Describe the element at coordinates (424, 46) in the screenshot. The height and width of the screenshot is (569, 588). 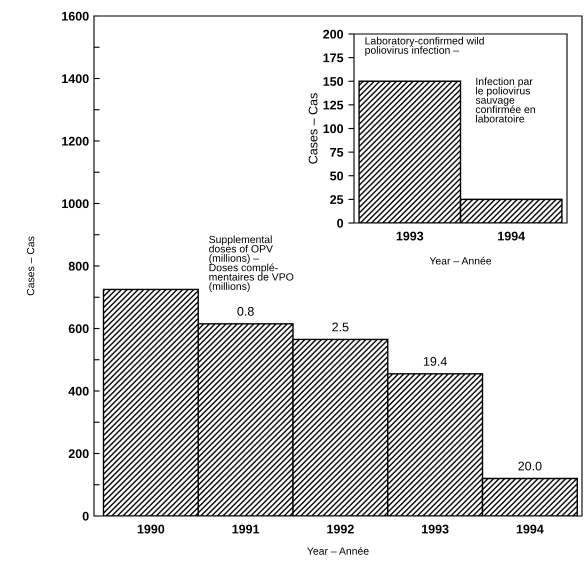
I see `annotation: Laboratory-confirmed wild poliovirus infection –` at that location.